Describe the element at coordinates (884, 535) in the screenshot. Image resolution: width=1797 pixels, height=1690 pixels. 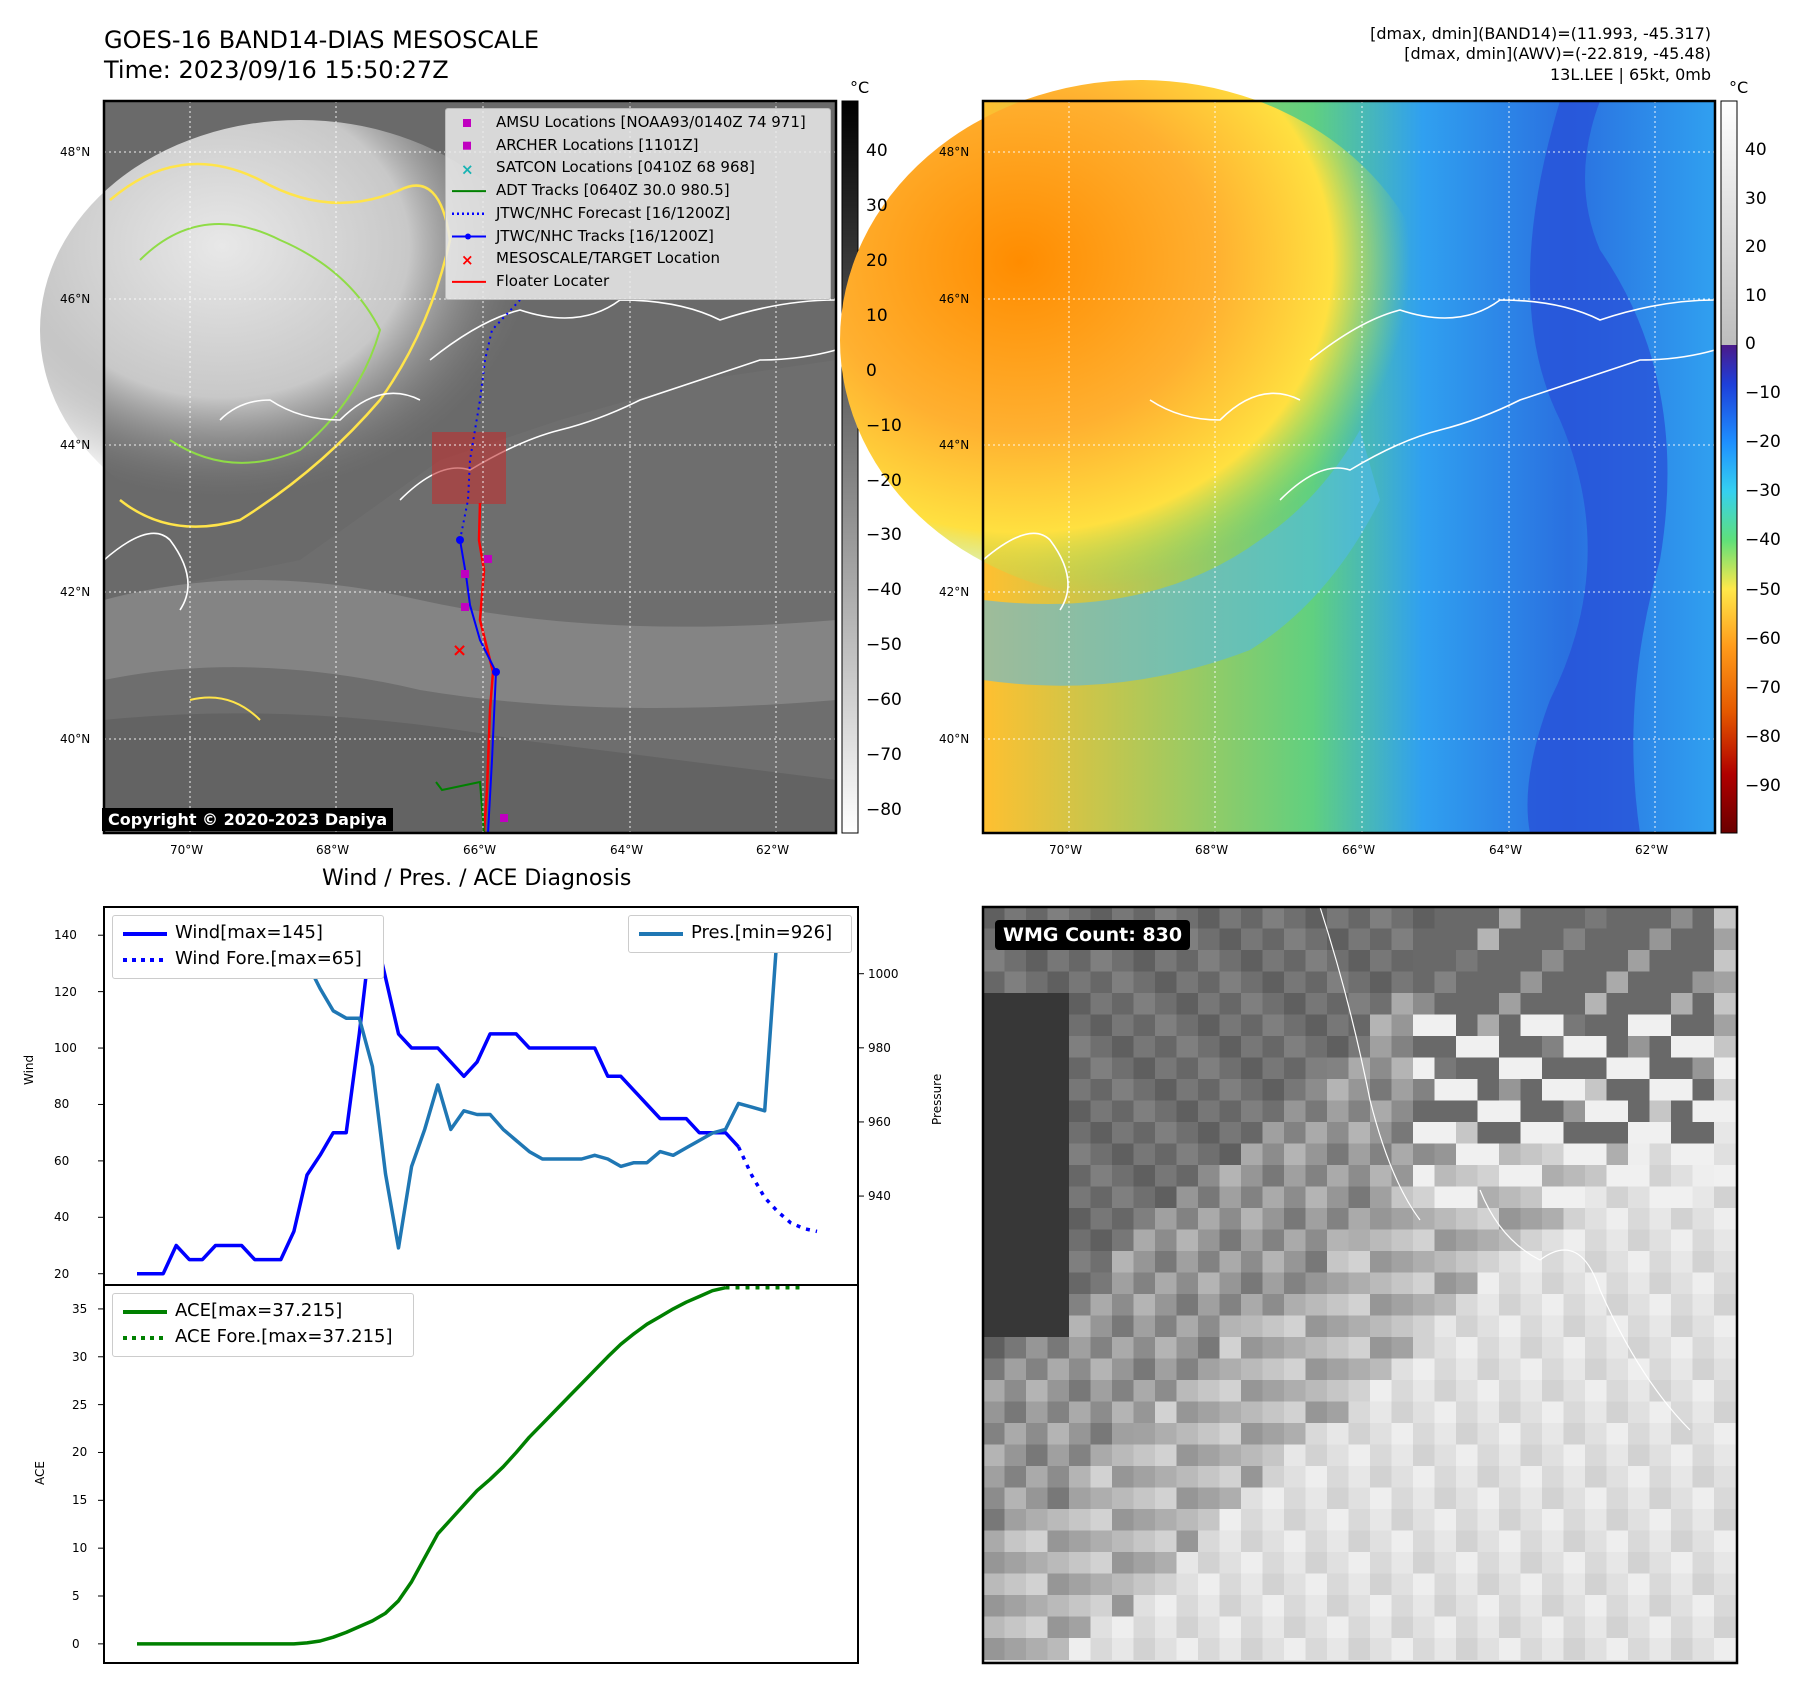
I see `ir-colorbar-tick: −30` at that location.